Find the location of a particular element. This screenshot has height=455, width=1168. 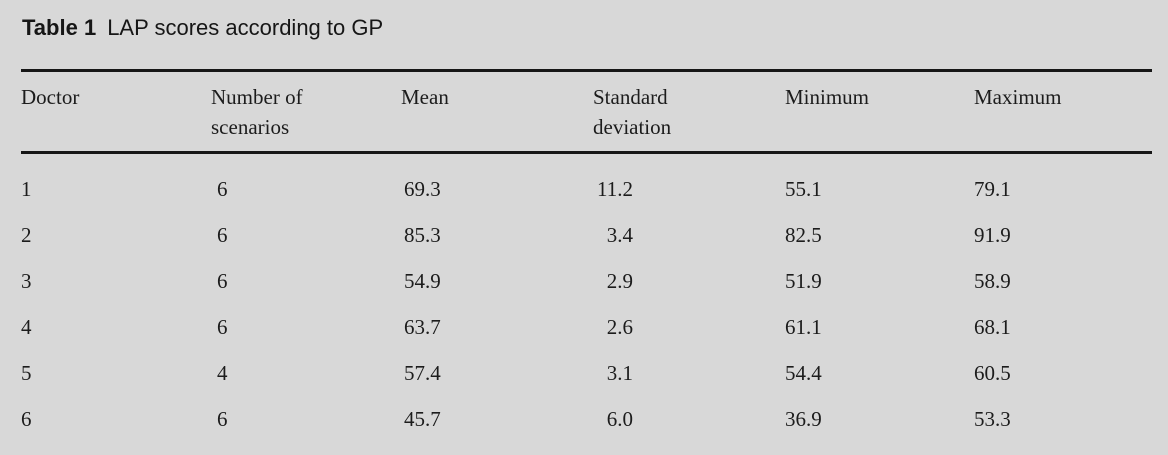

cell-mean: 69.3 is located at coordinates (422, 189).